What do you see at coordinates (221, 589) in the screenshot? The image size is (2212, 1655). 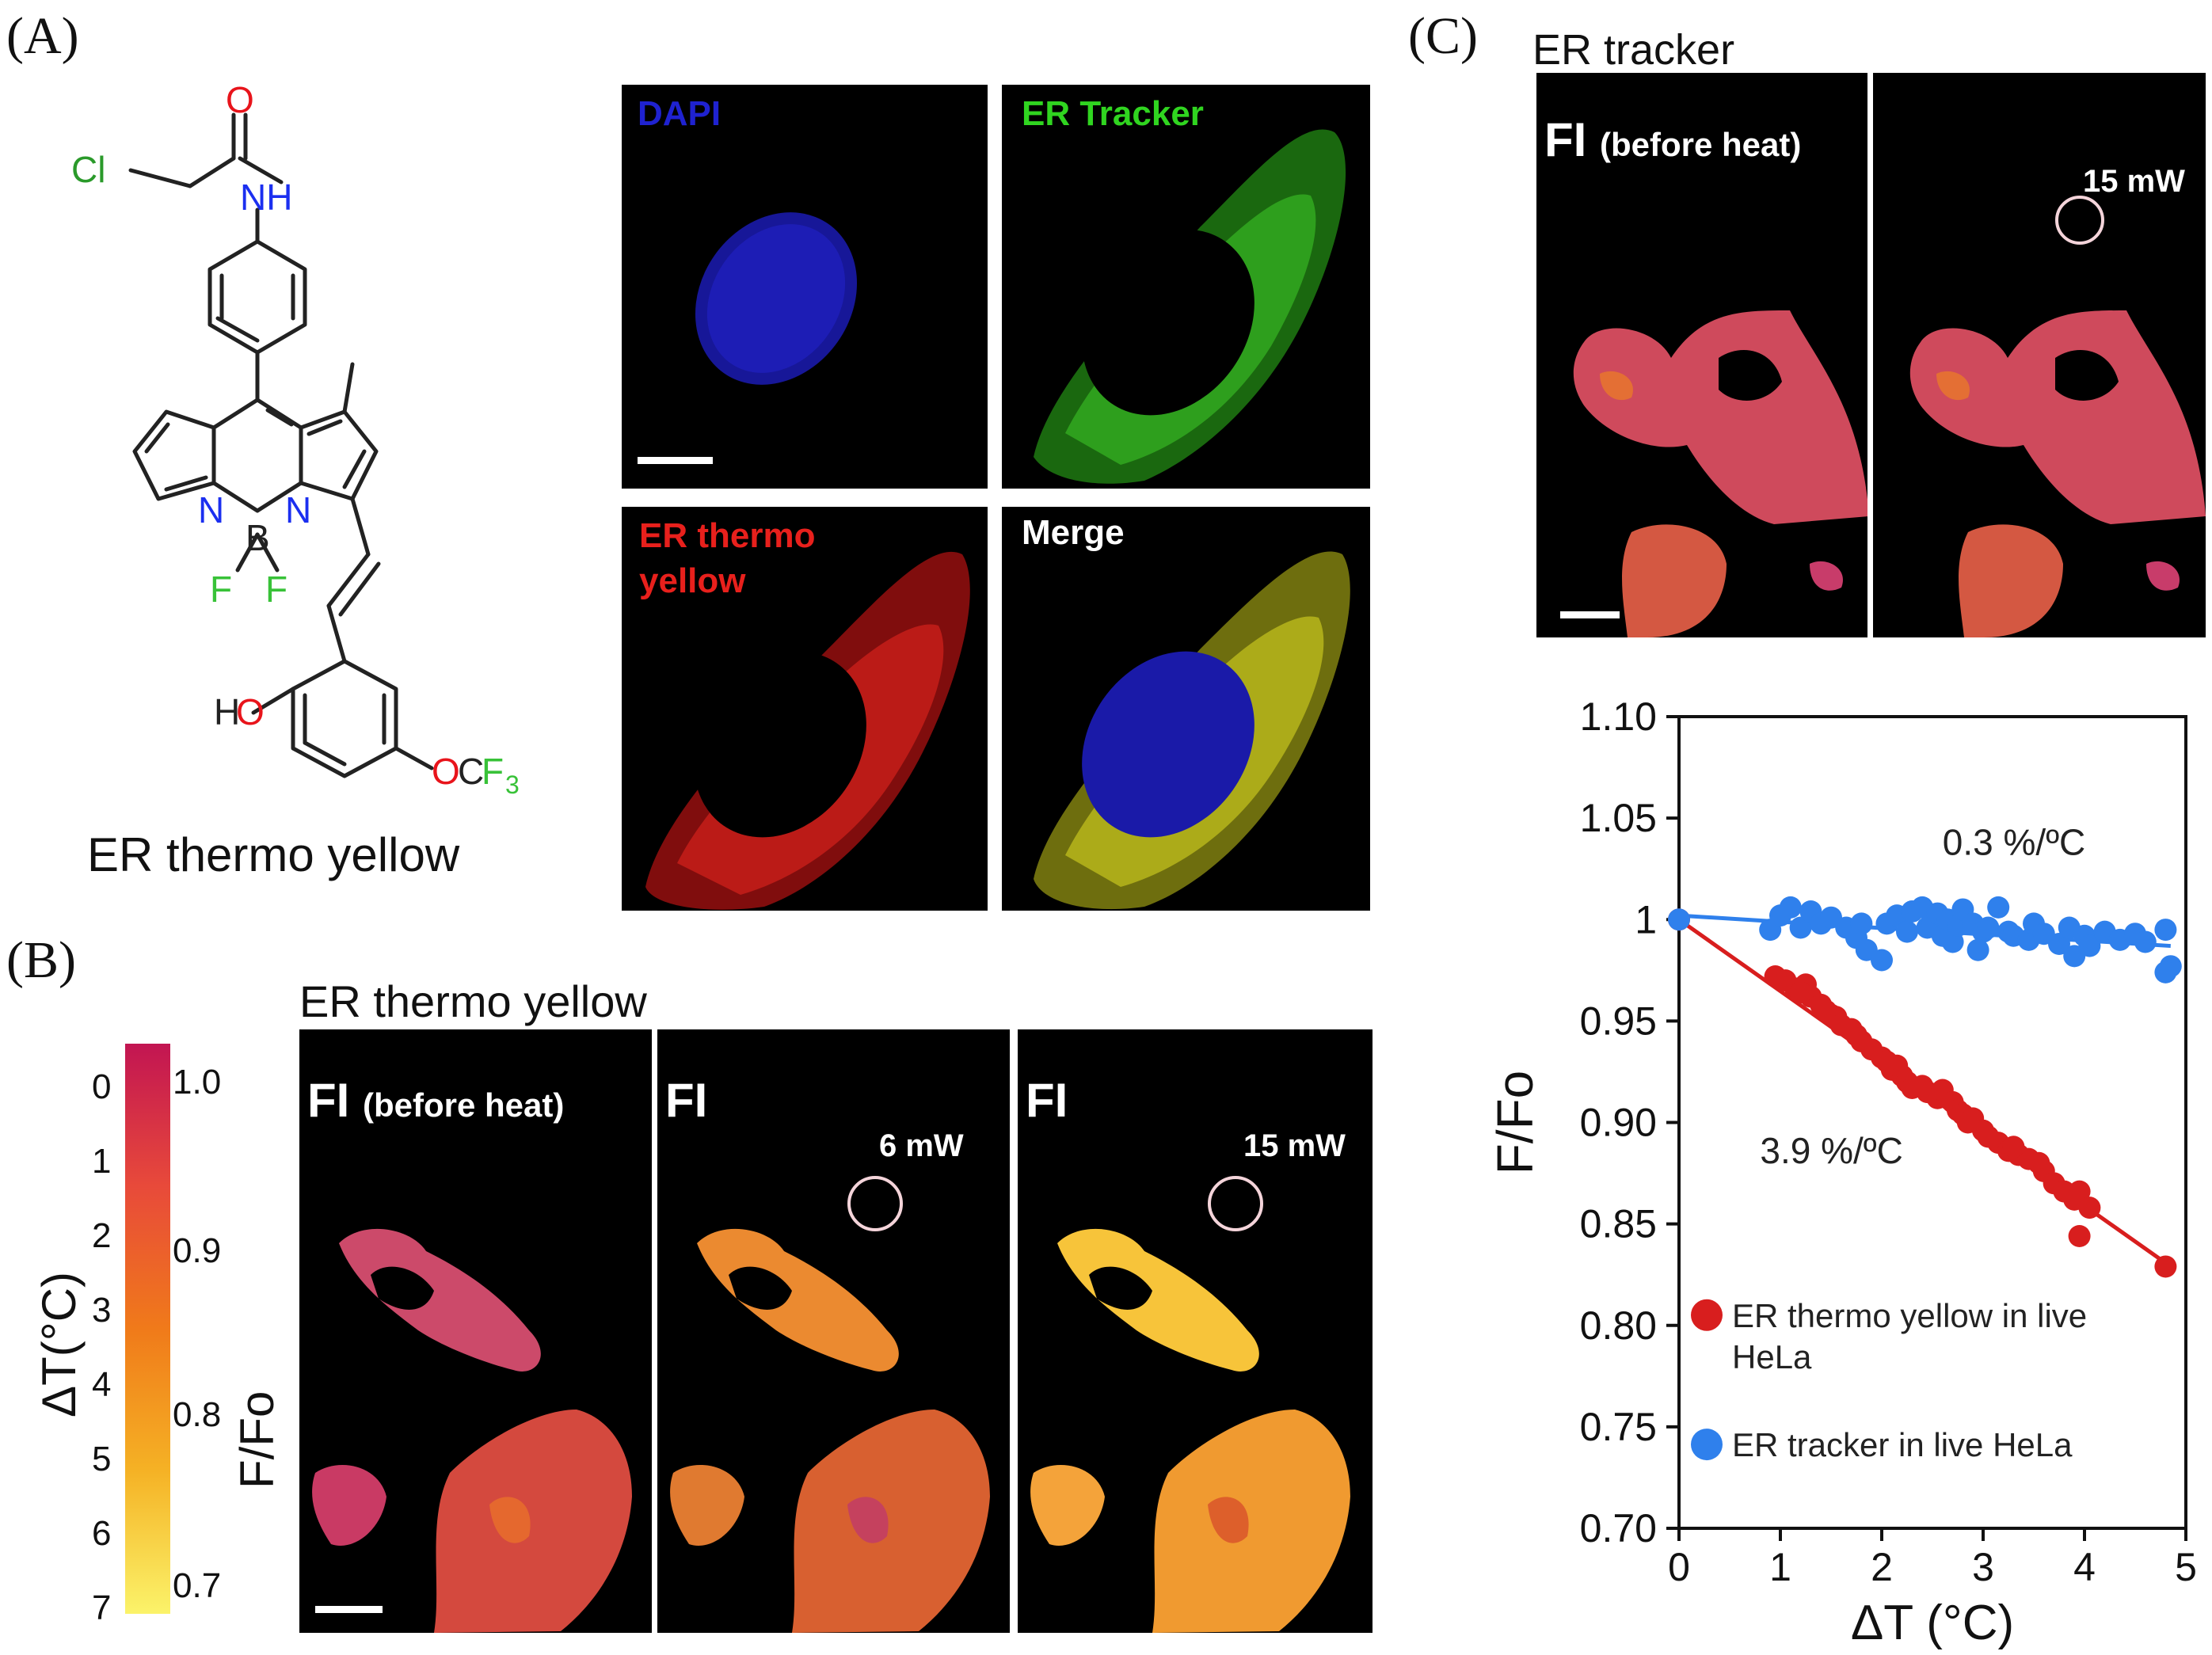 I see `atom-f-left: F` at bounding box center [221, 589].